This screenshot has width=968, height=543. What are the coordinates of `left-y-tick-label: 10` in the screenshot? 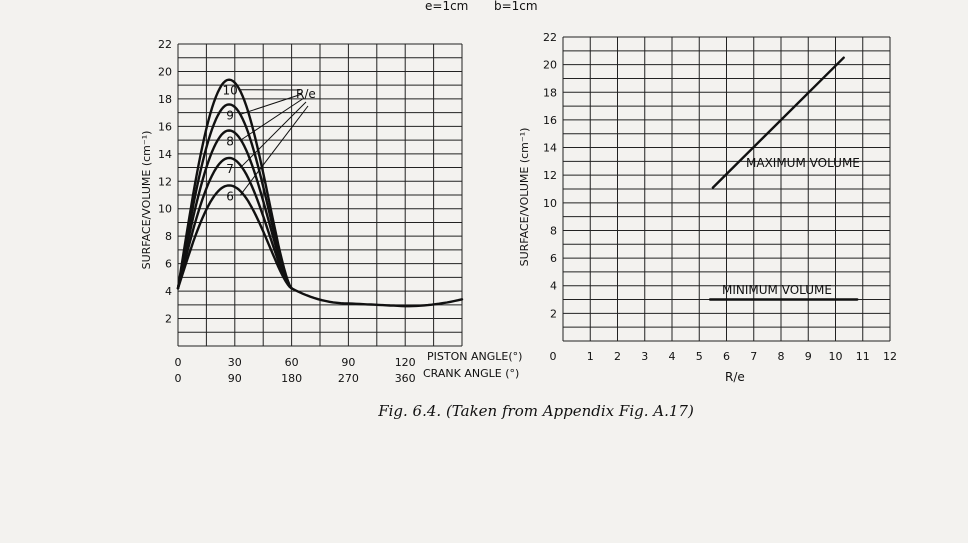 It's located at (165, 209).